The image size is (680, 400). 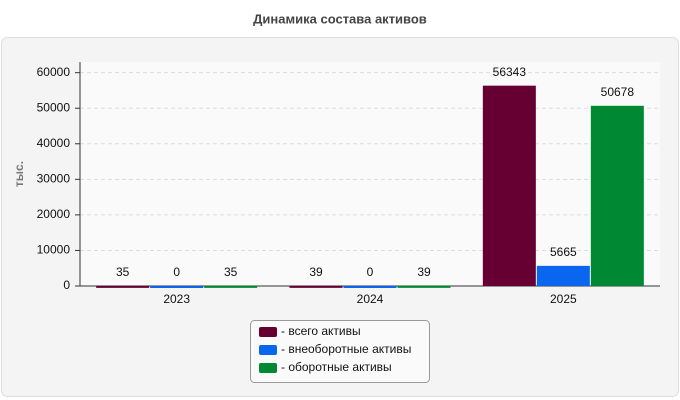 I want to click on y-tick-label: 20000, so click(x=54, y=214).